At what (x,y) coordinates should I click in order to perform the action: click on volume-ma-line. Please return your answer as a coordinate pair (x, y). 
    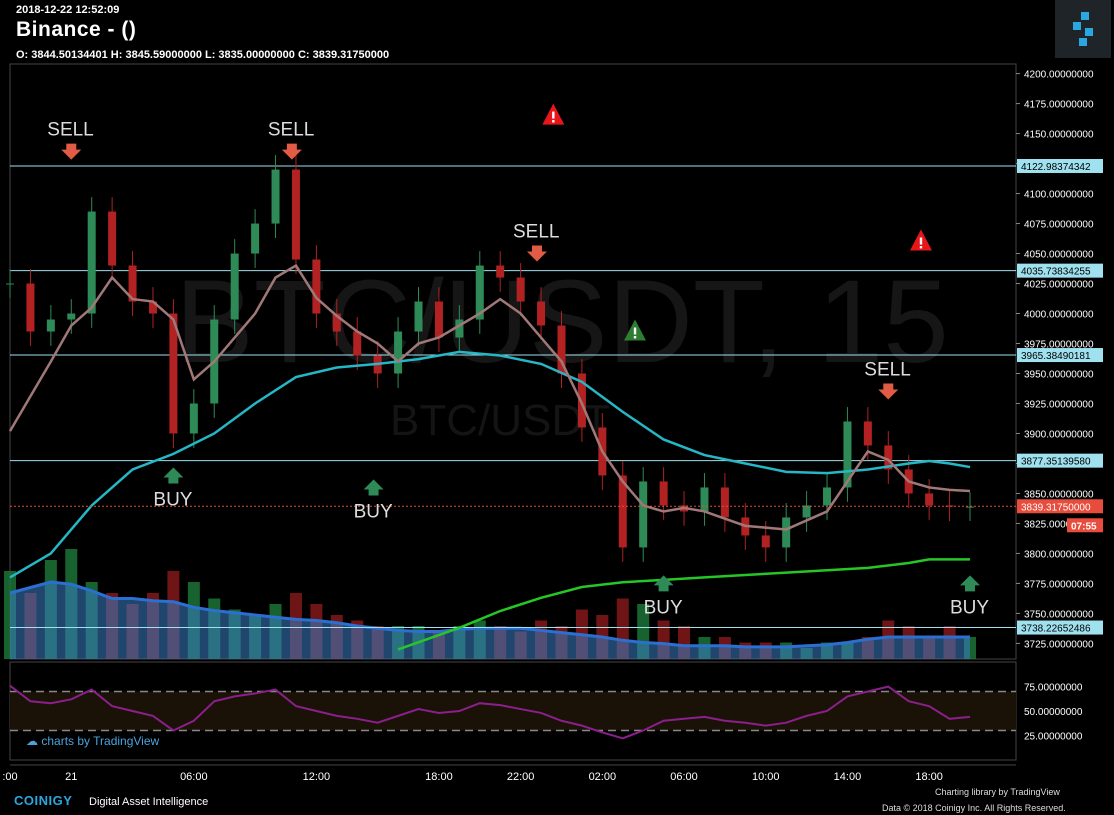
    Looking at the image, I should click on (489, 614).